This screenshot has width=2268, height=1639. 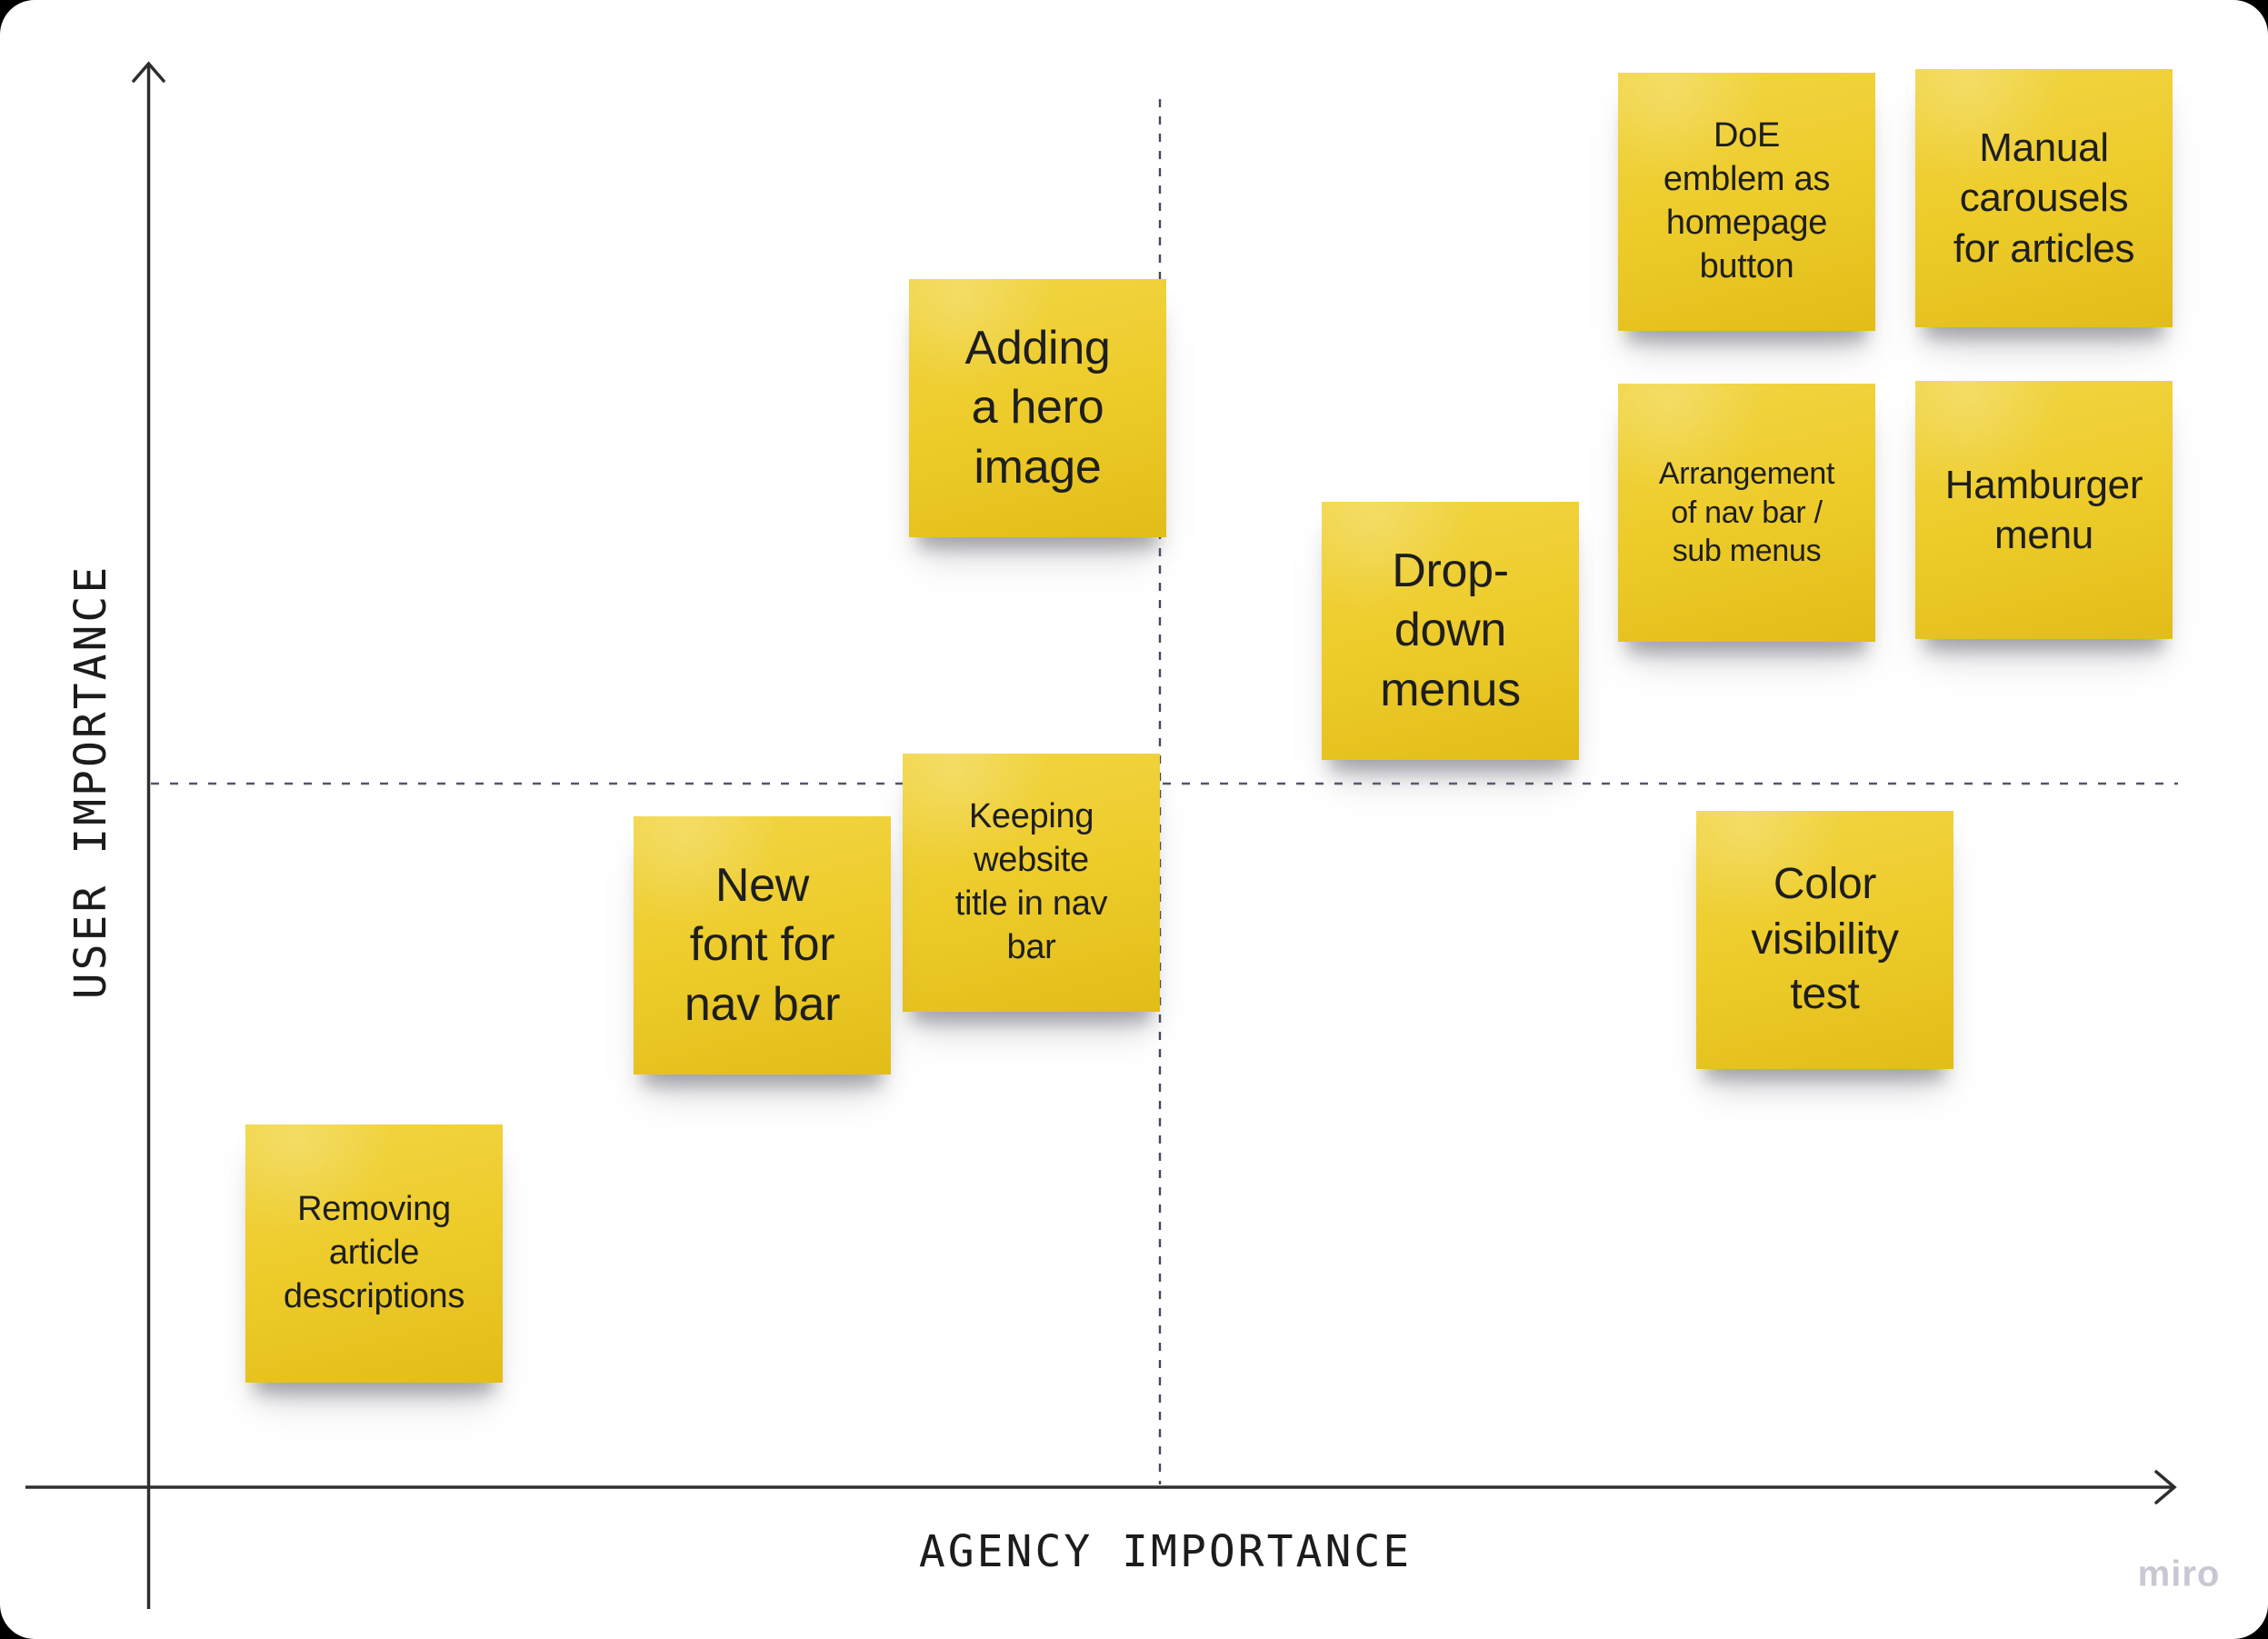 What do you see at coordinates (1031, 883) in the screenshot?
I see `sticky-note-website-title: Keeping website title in nav bar` at bounding box center [1031, 883].